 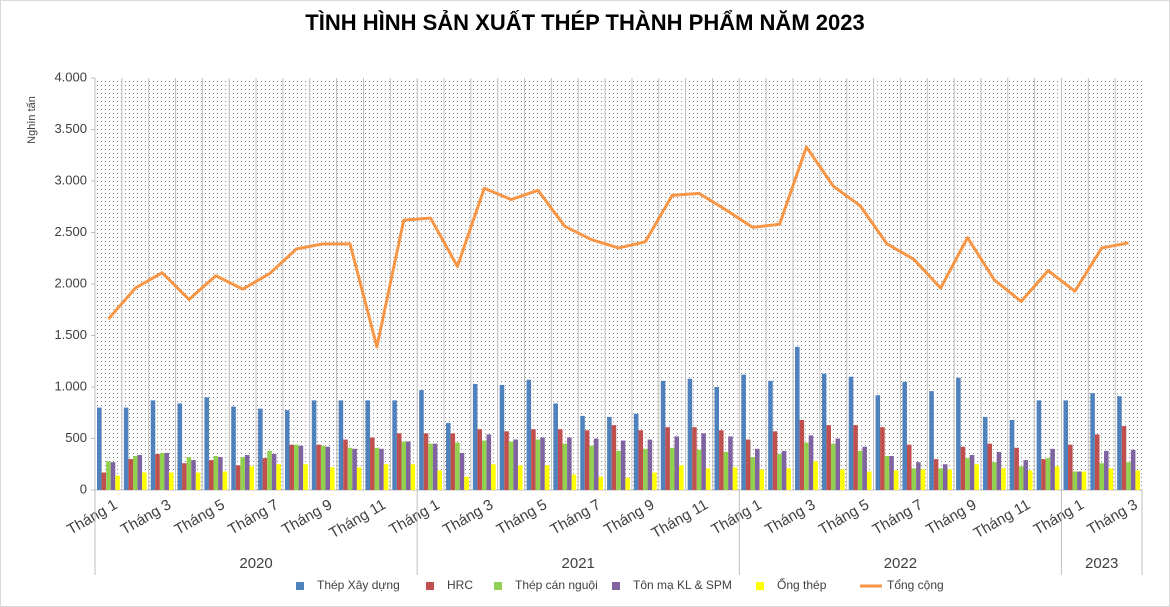 I want to click on x-tick-label: Tháng 3, so click(x=468, y=517).